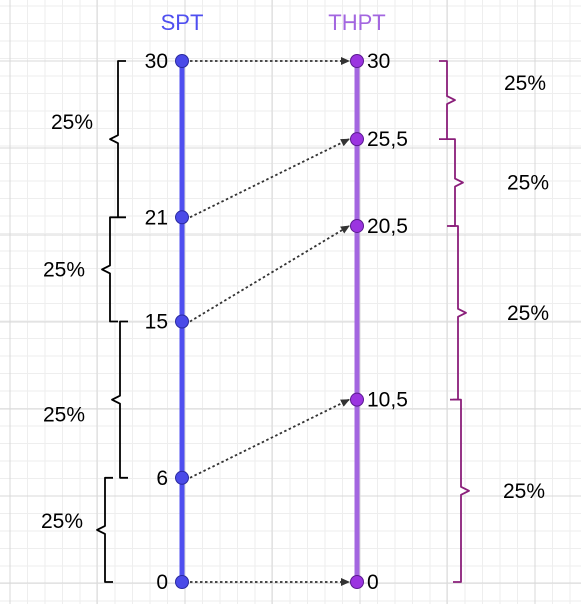 The image size is (581, 604). I want to click on thpt-point-label: 10,5, so click(387, 400).